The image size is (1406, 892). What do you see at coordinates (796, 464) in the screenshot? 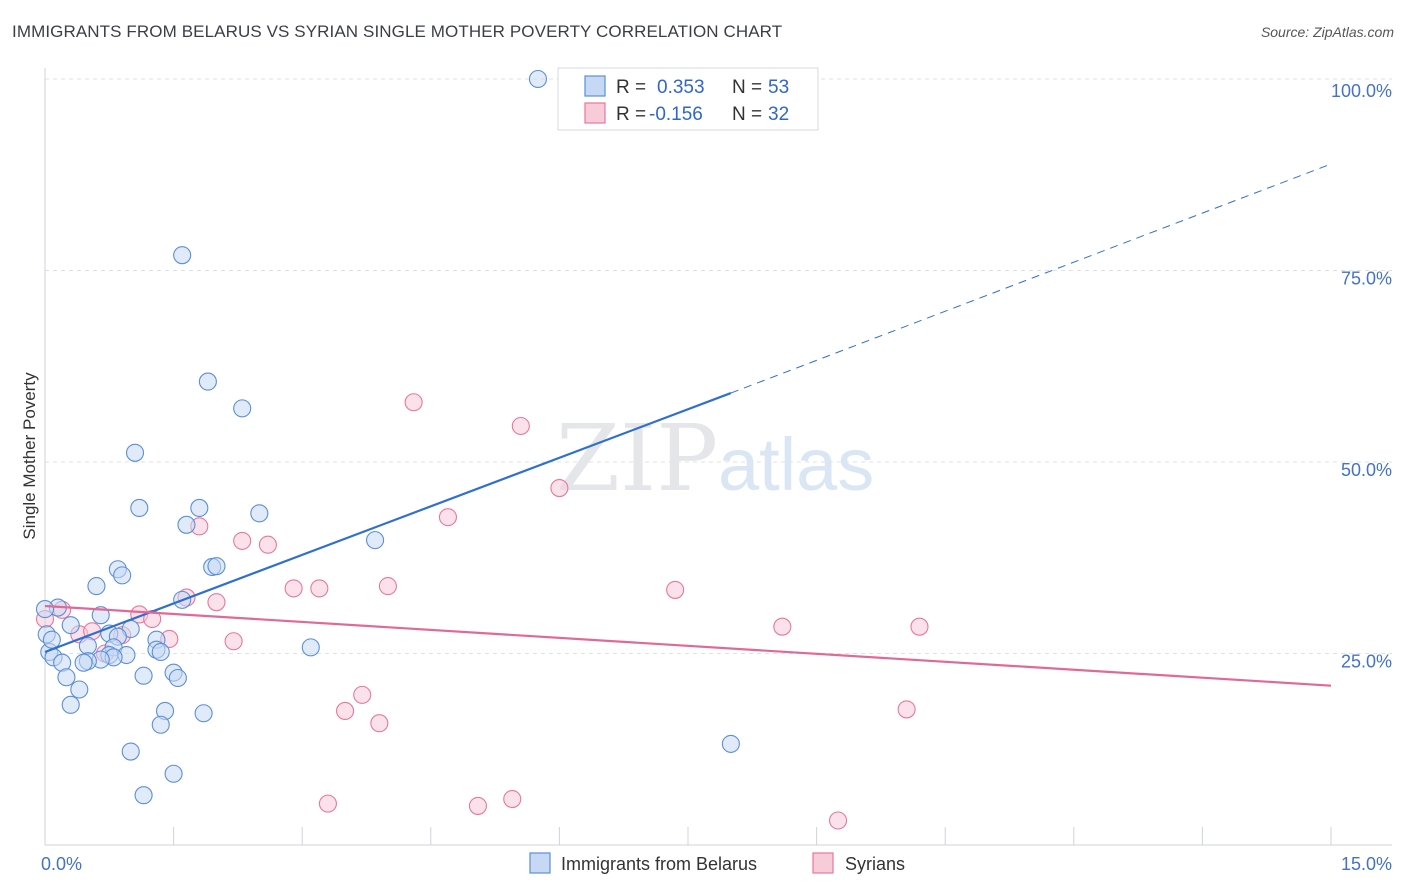
I see `watermark-atlas: atlas` at bounding box center [796, 464].